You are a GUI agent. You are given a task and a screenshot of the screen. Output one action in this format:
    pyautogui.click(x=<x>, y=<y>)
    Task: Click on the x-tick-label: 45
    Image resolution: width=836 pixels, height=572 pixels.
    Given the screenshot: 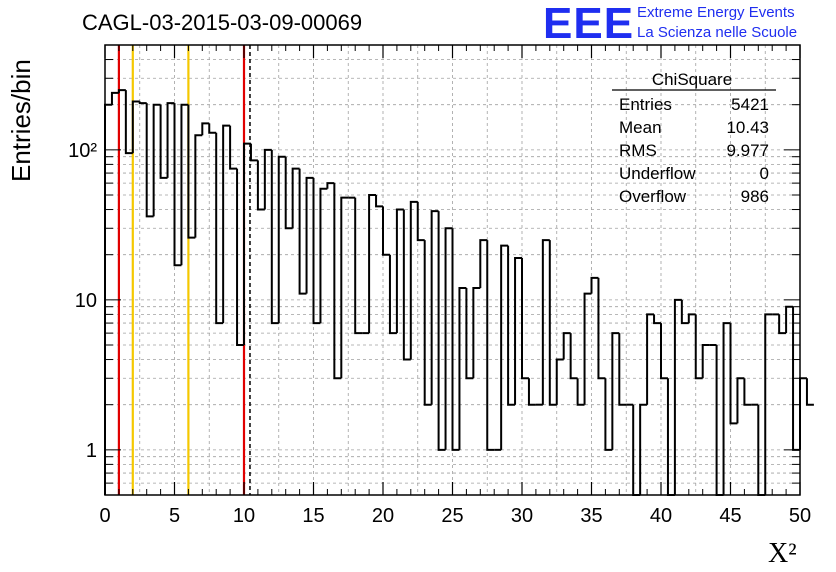 What is the action you would take?
    pyautogui.click(x=730, y=516)
    